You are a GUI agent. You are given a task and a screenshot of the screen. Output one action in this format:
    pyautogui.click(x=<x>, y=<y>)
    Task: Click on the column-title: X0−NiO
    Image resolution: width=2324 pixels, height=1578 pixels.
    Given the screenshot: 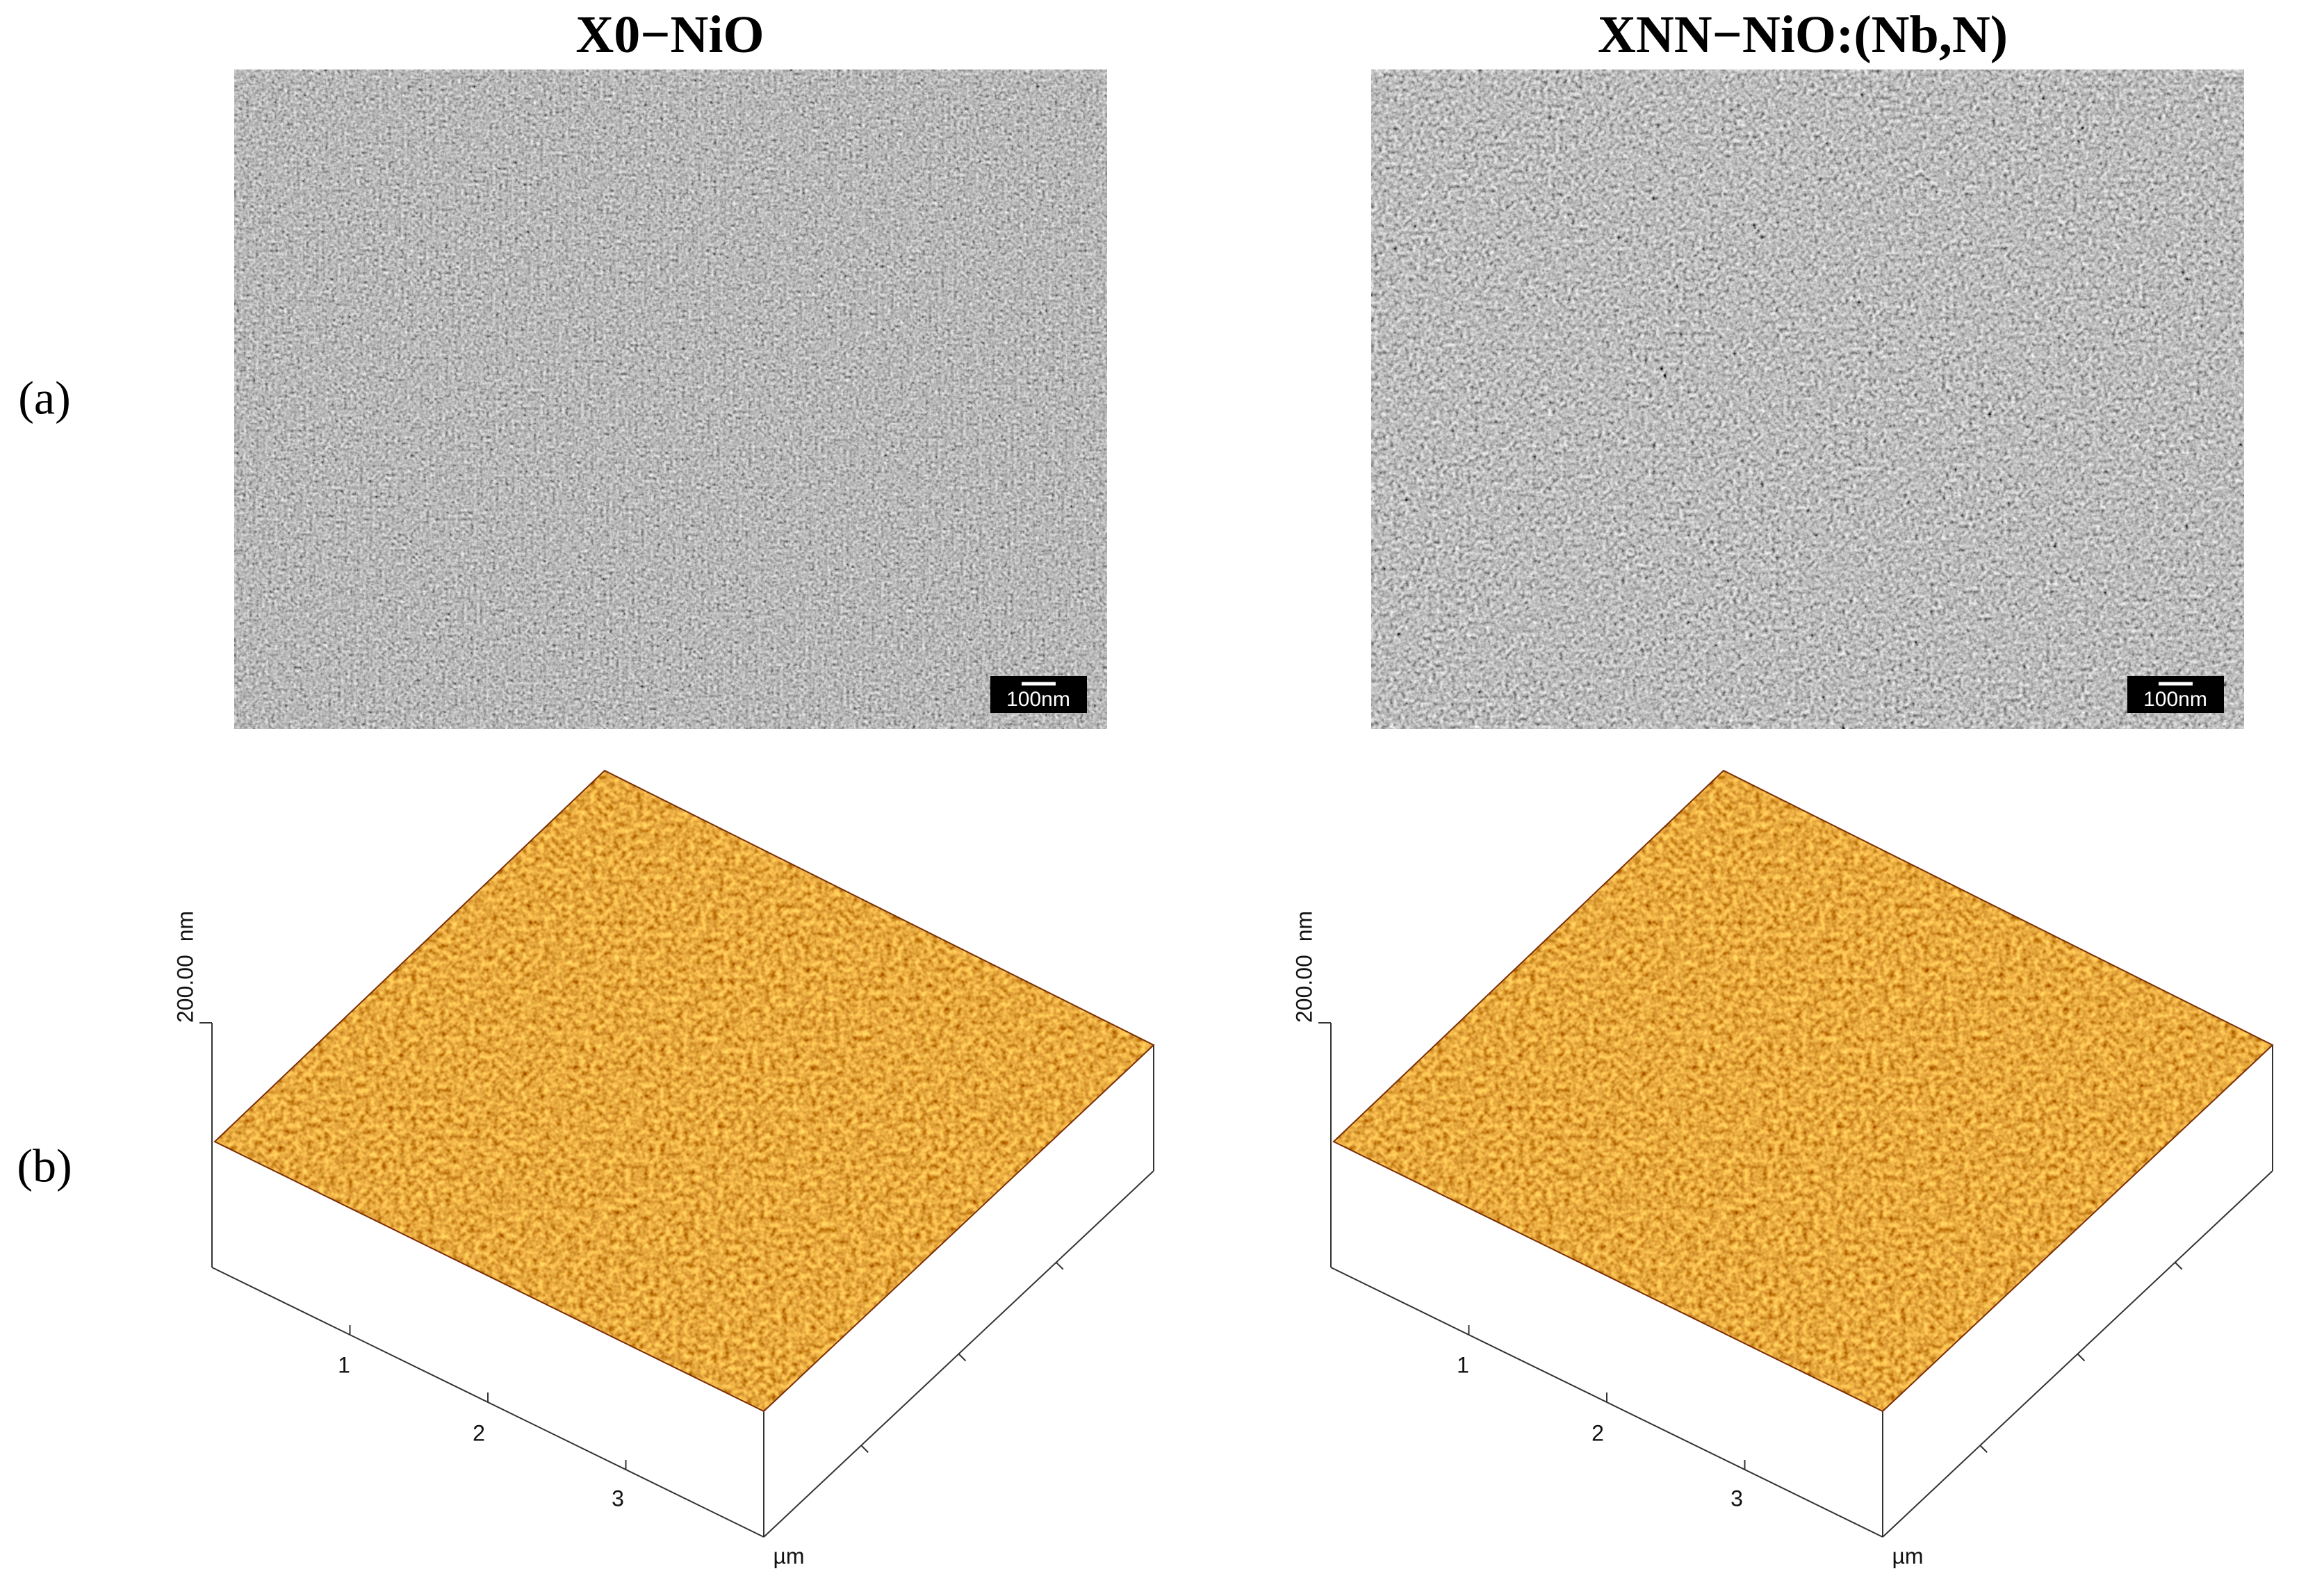 What is the action you would take?
    pyautogui.click(x=670, y=35)
    